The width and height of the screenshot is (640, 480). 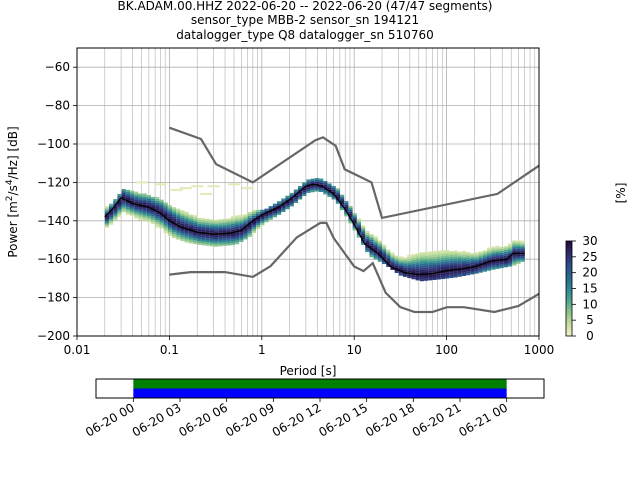 I want to click on coverage-tick-label: 06-20 06, so click(x=203, y=419).